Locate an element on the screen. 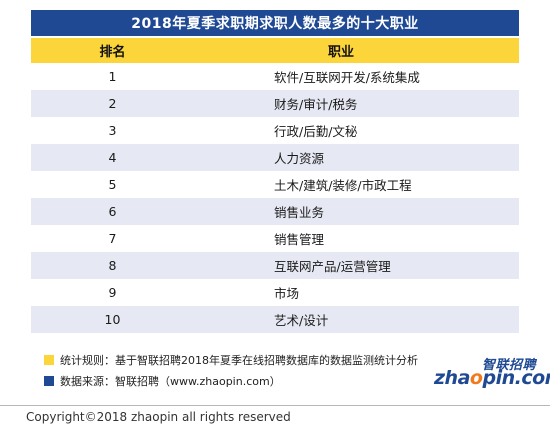  rank-cell: 6 is located at coordinates (112, 211).